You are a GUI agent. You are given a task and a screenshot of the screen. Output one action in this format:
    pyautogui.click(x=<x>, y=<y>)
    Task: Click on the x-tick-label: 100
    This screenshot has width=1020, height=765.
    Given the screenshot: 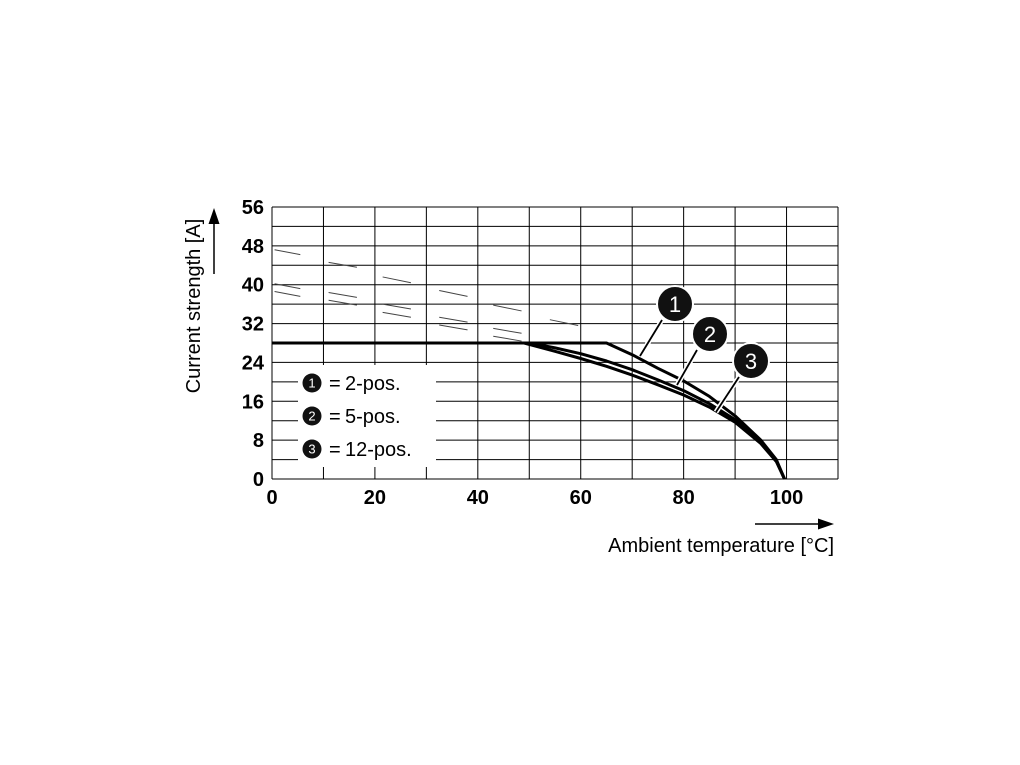 What is the action you would take?
    pyautogui.click(x=786, y=498)
    